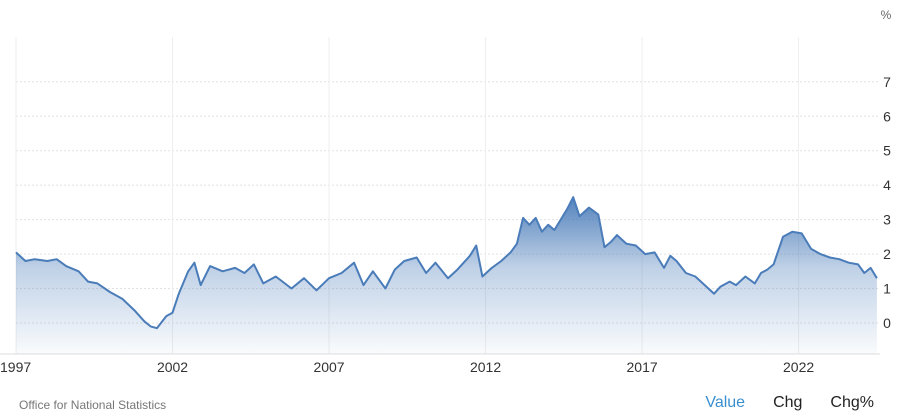  What do you see at coordinates (887, 254) in the screenshot?
I see `y-tick-label: 2` at bounding box center [887, 254].